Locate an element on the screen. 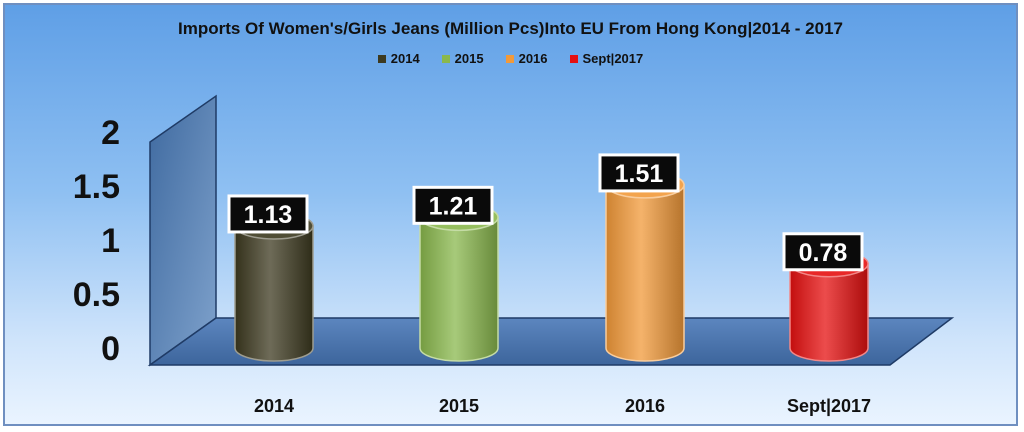 The width and height of the screenshot is (1024, 432). bar-2014 is located at coordinates (274, 293).